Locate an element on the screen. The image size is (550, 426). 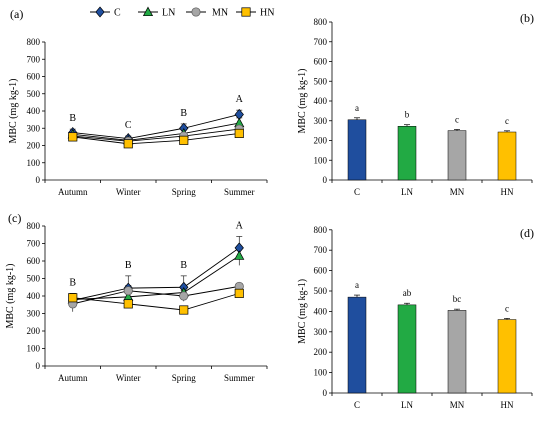
significance-letter: bc is located at coordinates (457, 299).